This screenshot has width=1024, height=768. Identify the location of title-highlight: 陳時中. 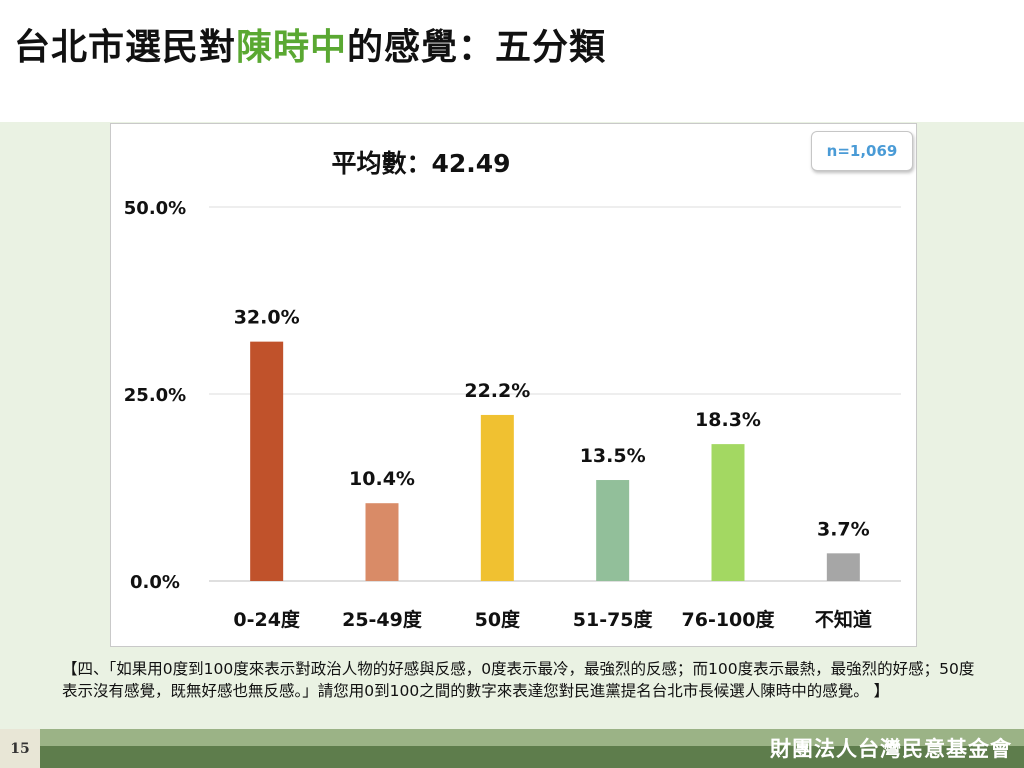
(292, 47).